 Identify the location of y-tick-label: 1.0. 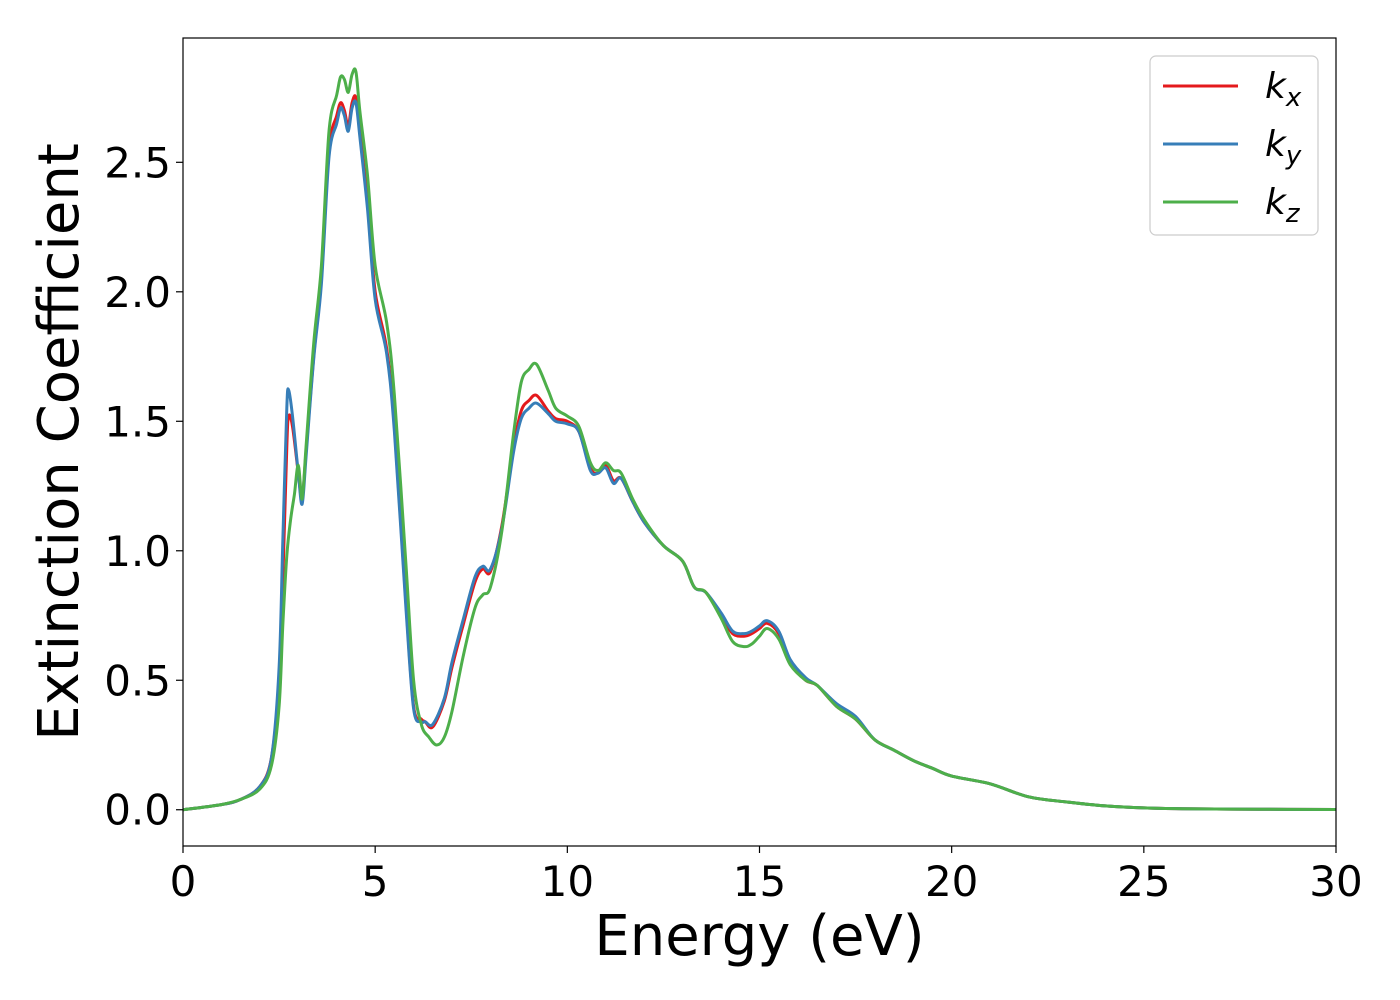
(137, 551).